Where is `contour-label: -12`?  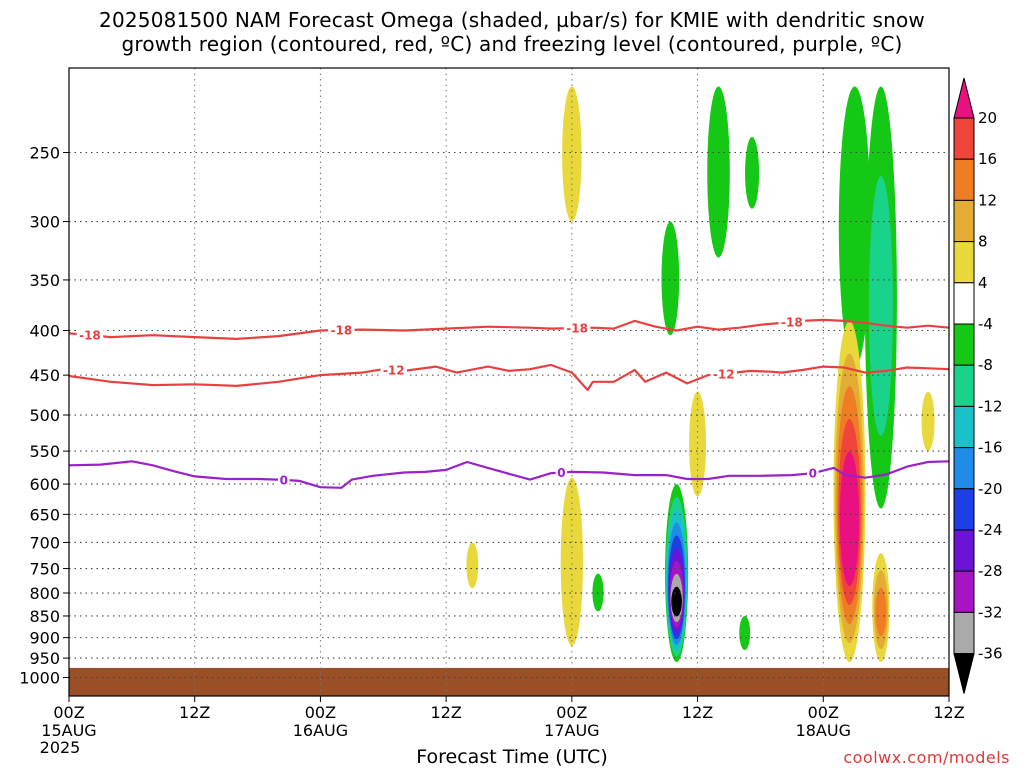 contour-label: -12 is located at coordinates (394, 371).